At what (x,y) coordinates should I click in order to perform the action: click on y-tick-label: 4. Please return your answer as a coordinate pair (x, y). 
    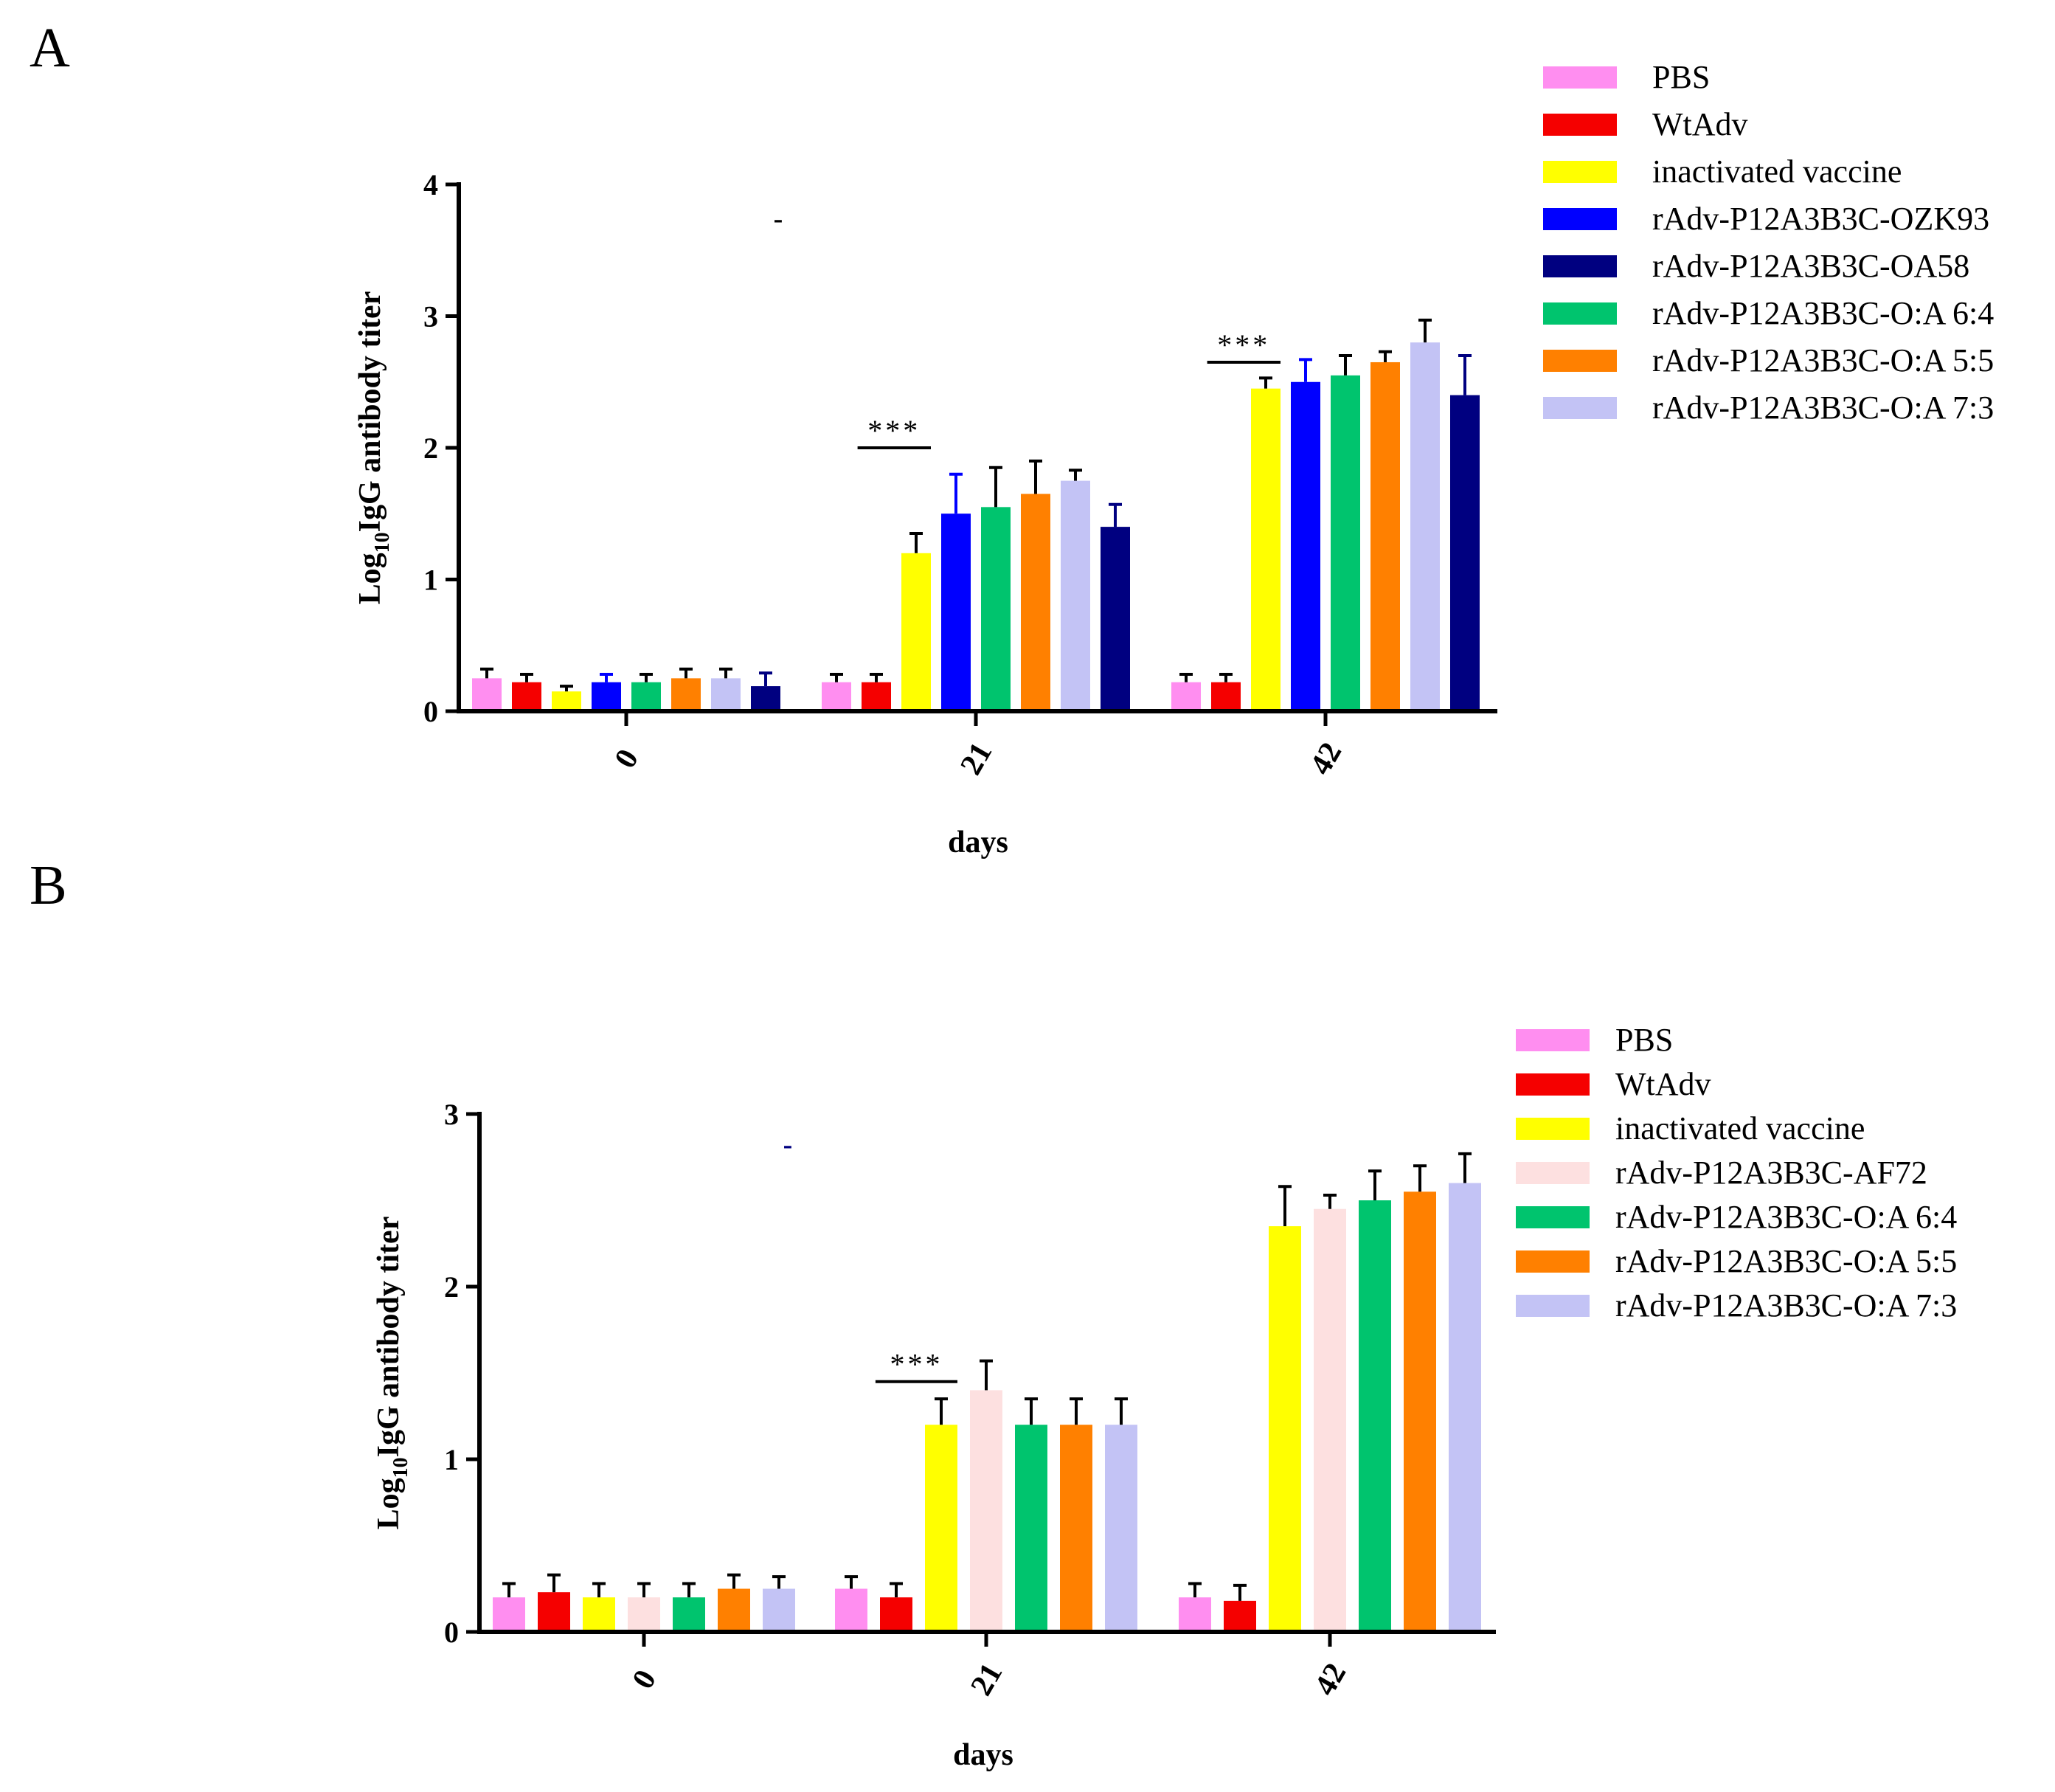
    Looking at the image, I should click on (430, 184).